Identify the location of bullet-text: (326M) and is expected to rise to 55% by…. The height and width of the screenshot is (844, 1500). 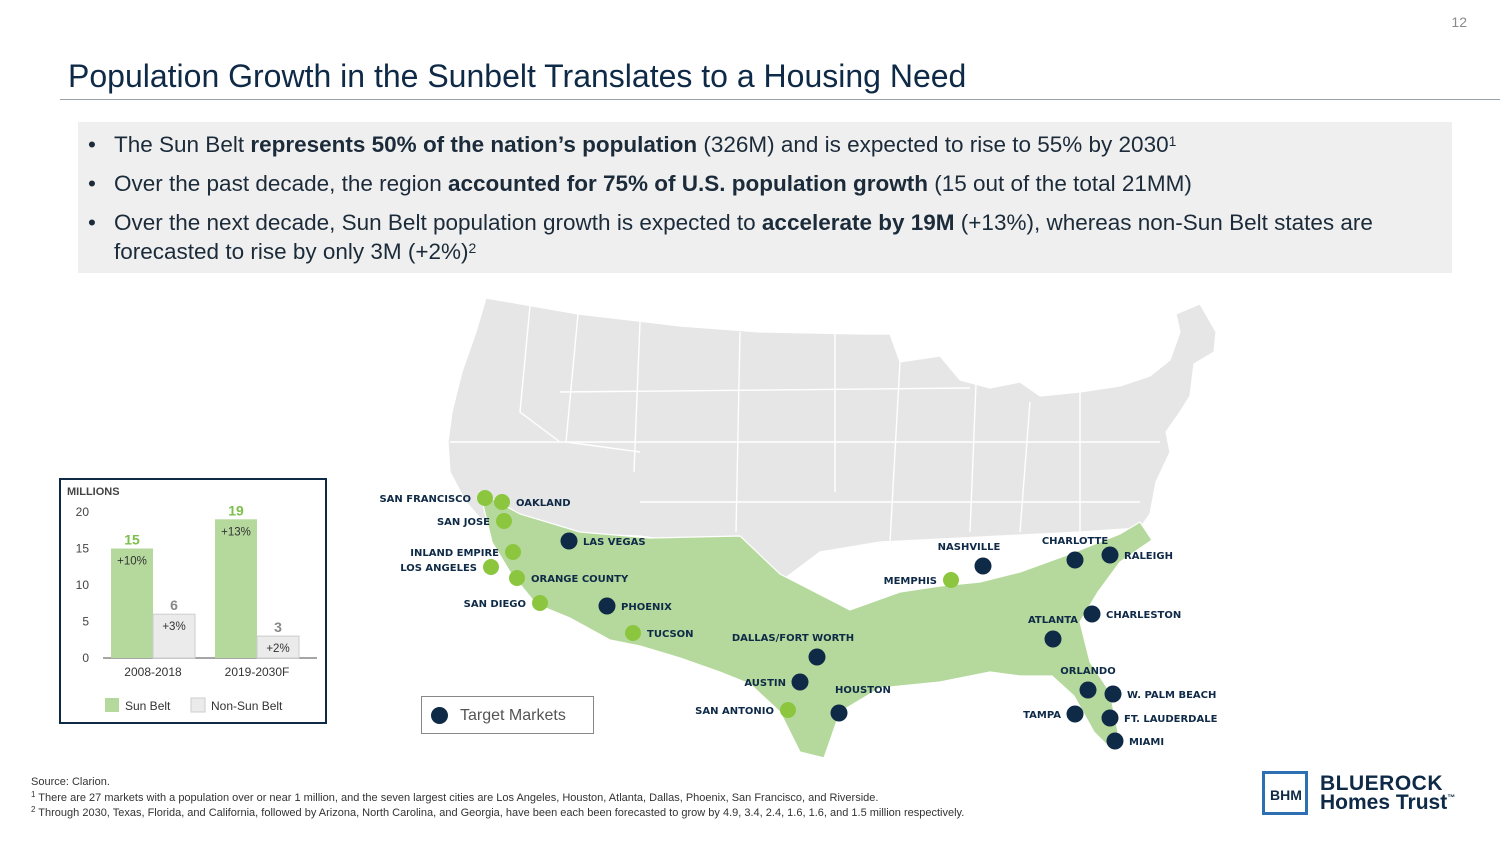
(933, 144).